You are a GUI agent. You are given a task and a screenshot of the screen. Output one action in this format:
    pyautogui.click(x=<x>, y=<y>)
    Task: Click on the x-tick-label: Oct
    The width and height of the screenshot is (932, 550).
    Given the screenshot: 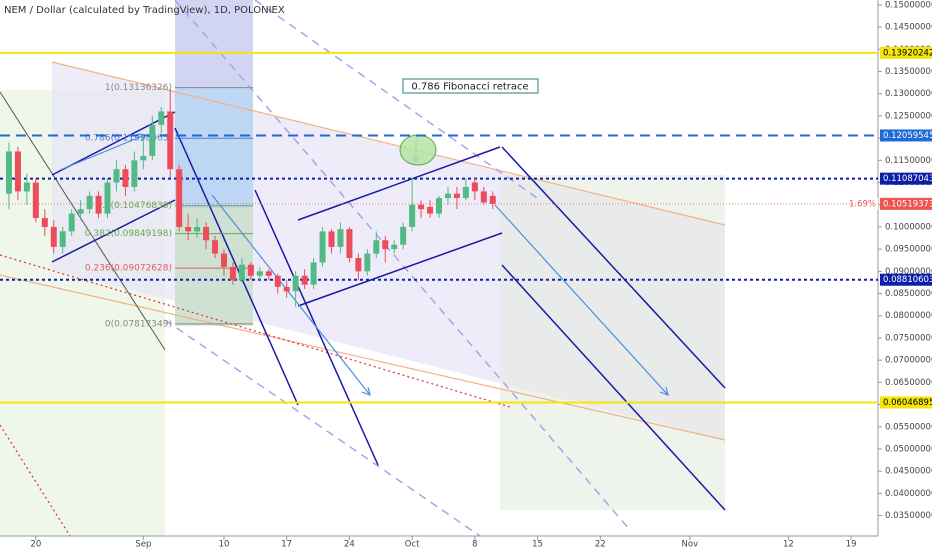 What is the action you would take?
    pyautogui.click(x=412, y=545)
    